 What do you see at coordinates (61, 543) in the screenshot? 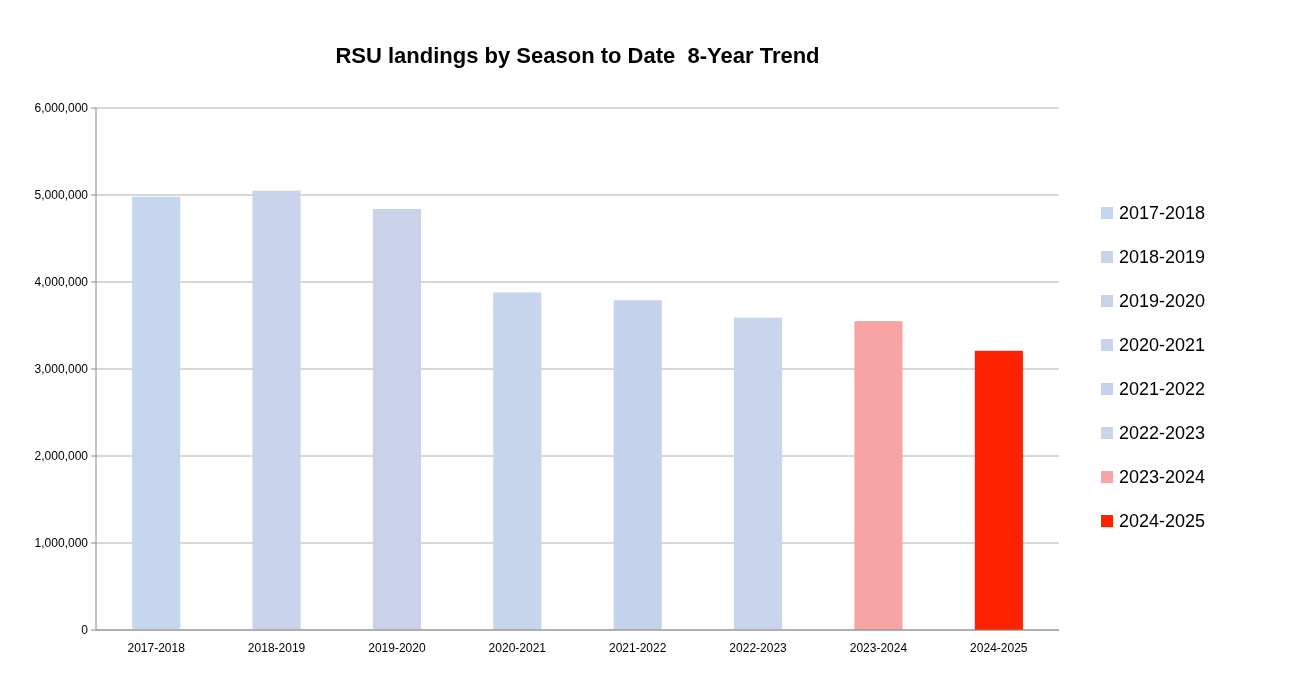
I see `y-tick-label: 1,000,000` at bounding box center [61, 543].